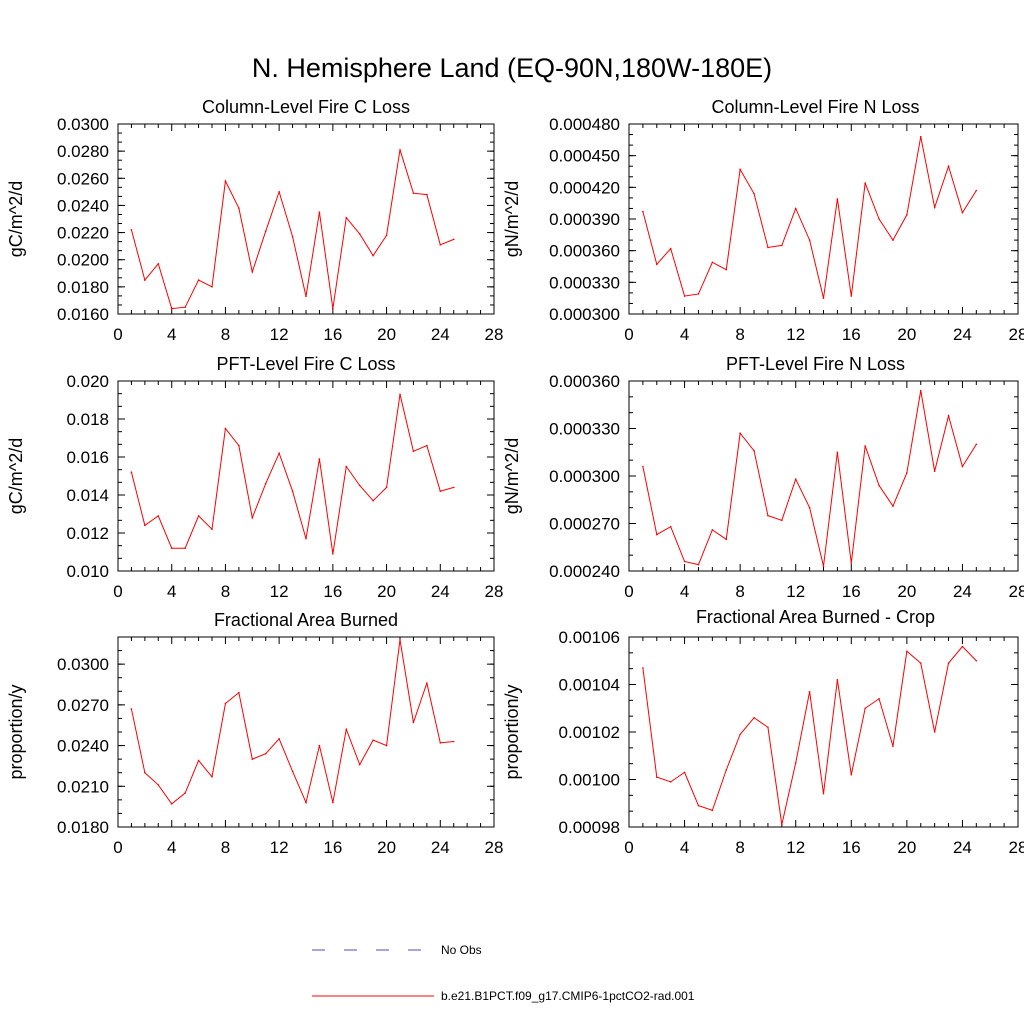 The width and height of the screenshot is (1024, 1024). I want to click on y-tick-label: 0.000360, so click(584, 251).